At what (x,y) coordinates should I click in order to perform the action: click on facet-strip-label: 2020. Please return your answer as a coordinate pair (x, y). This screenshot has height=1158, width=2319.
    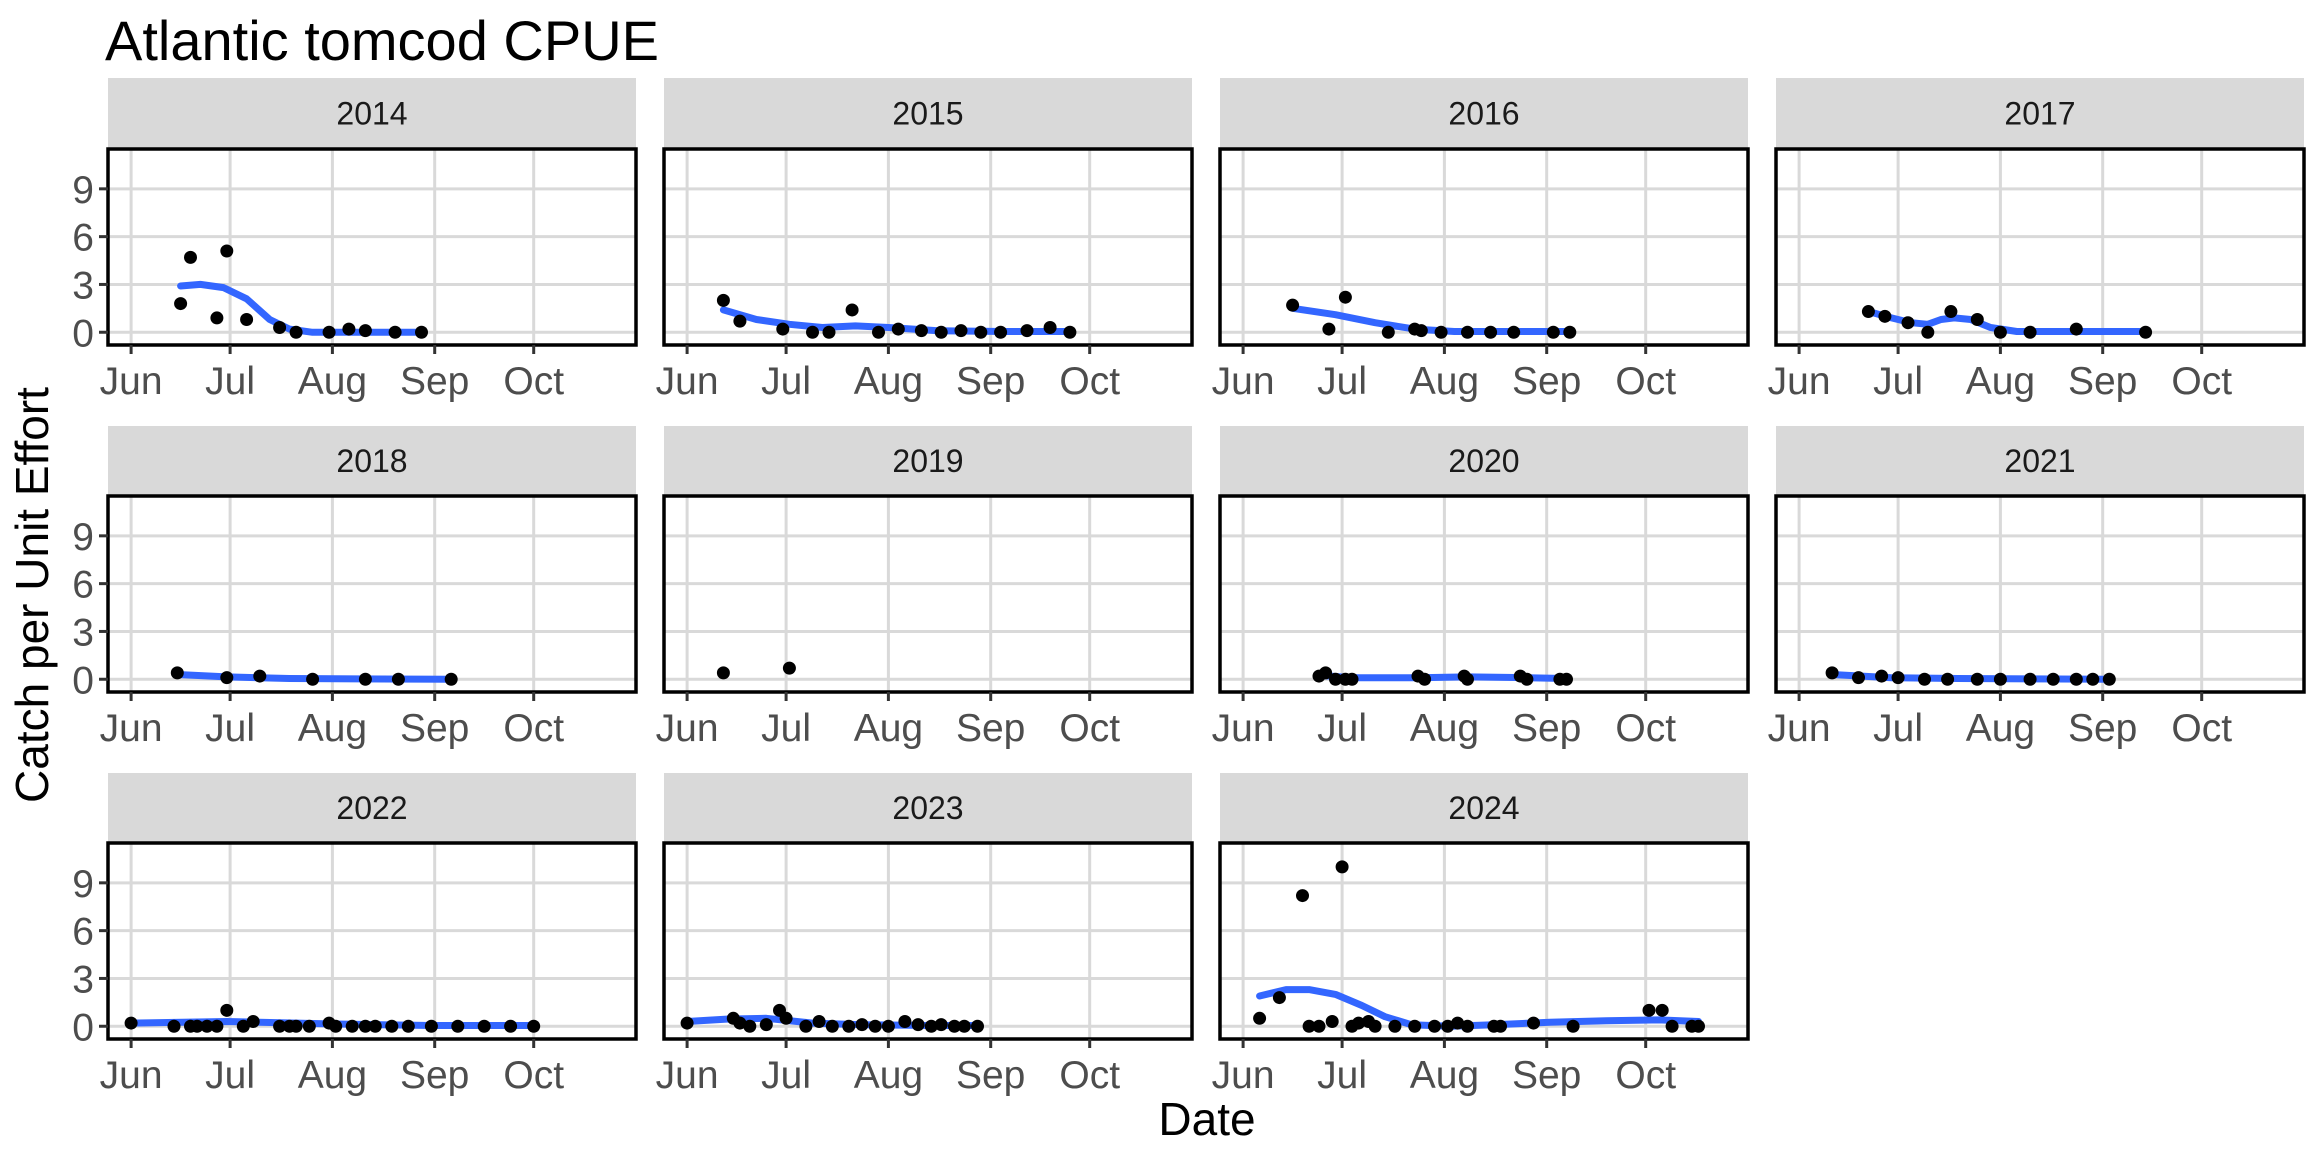
    Looking at the image, I should click on (1483, 461).